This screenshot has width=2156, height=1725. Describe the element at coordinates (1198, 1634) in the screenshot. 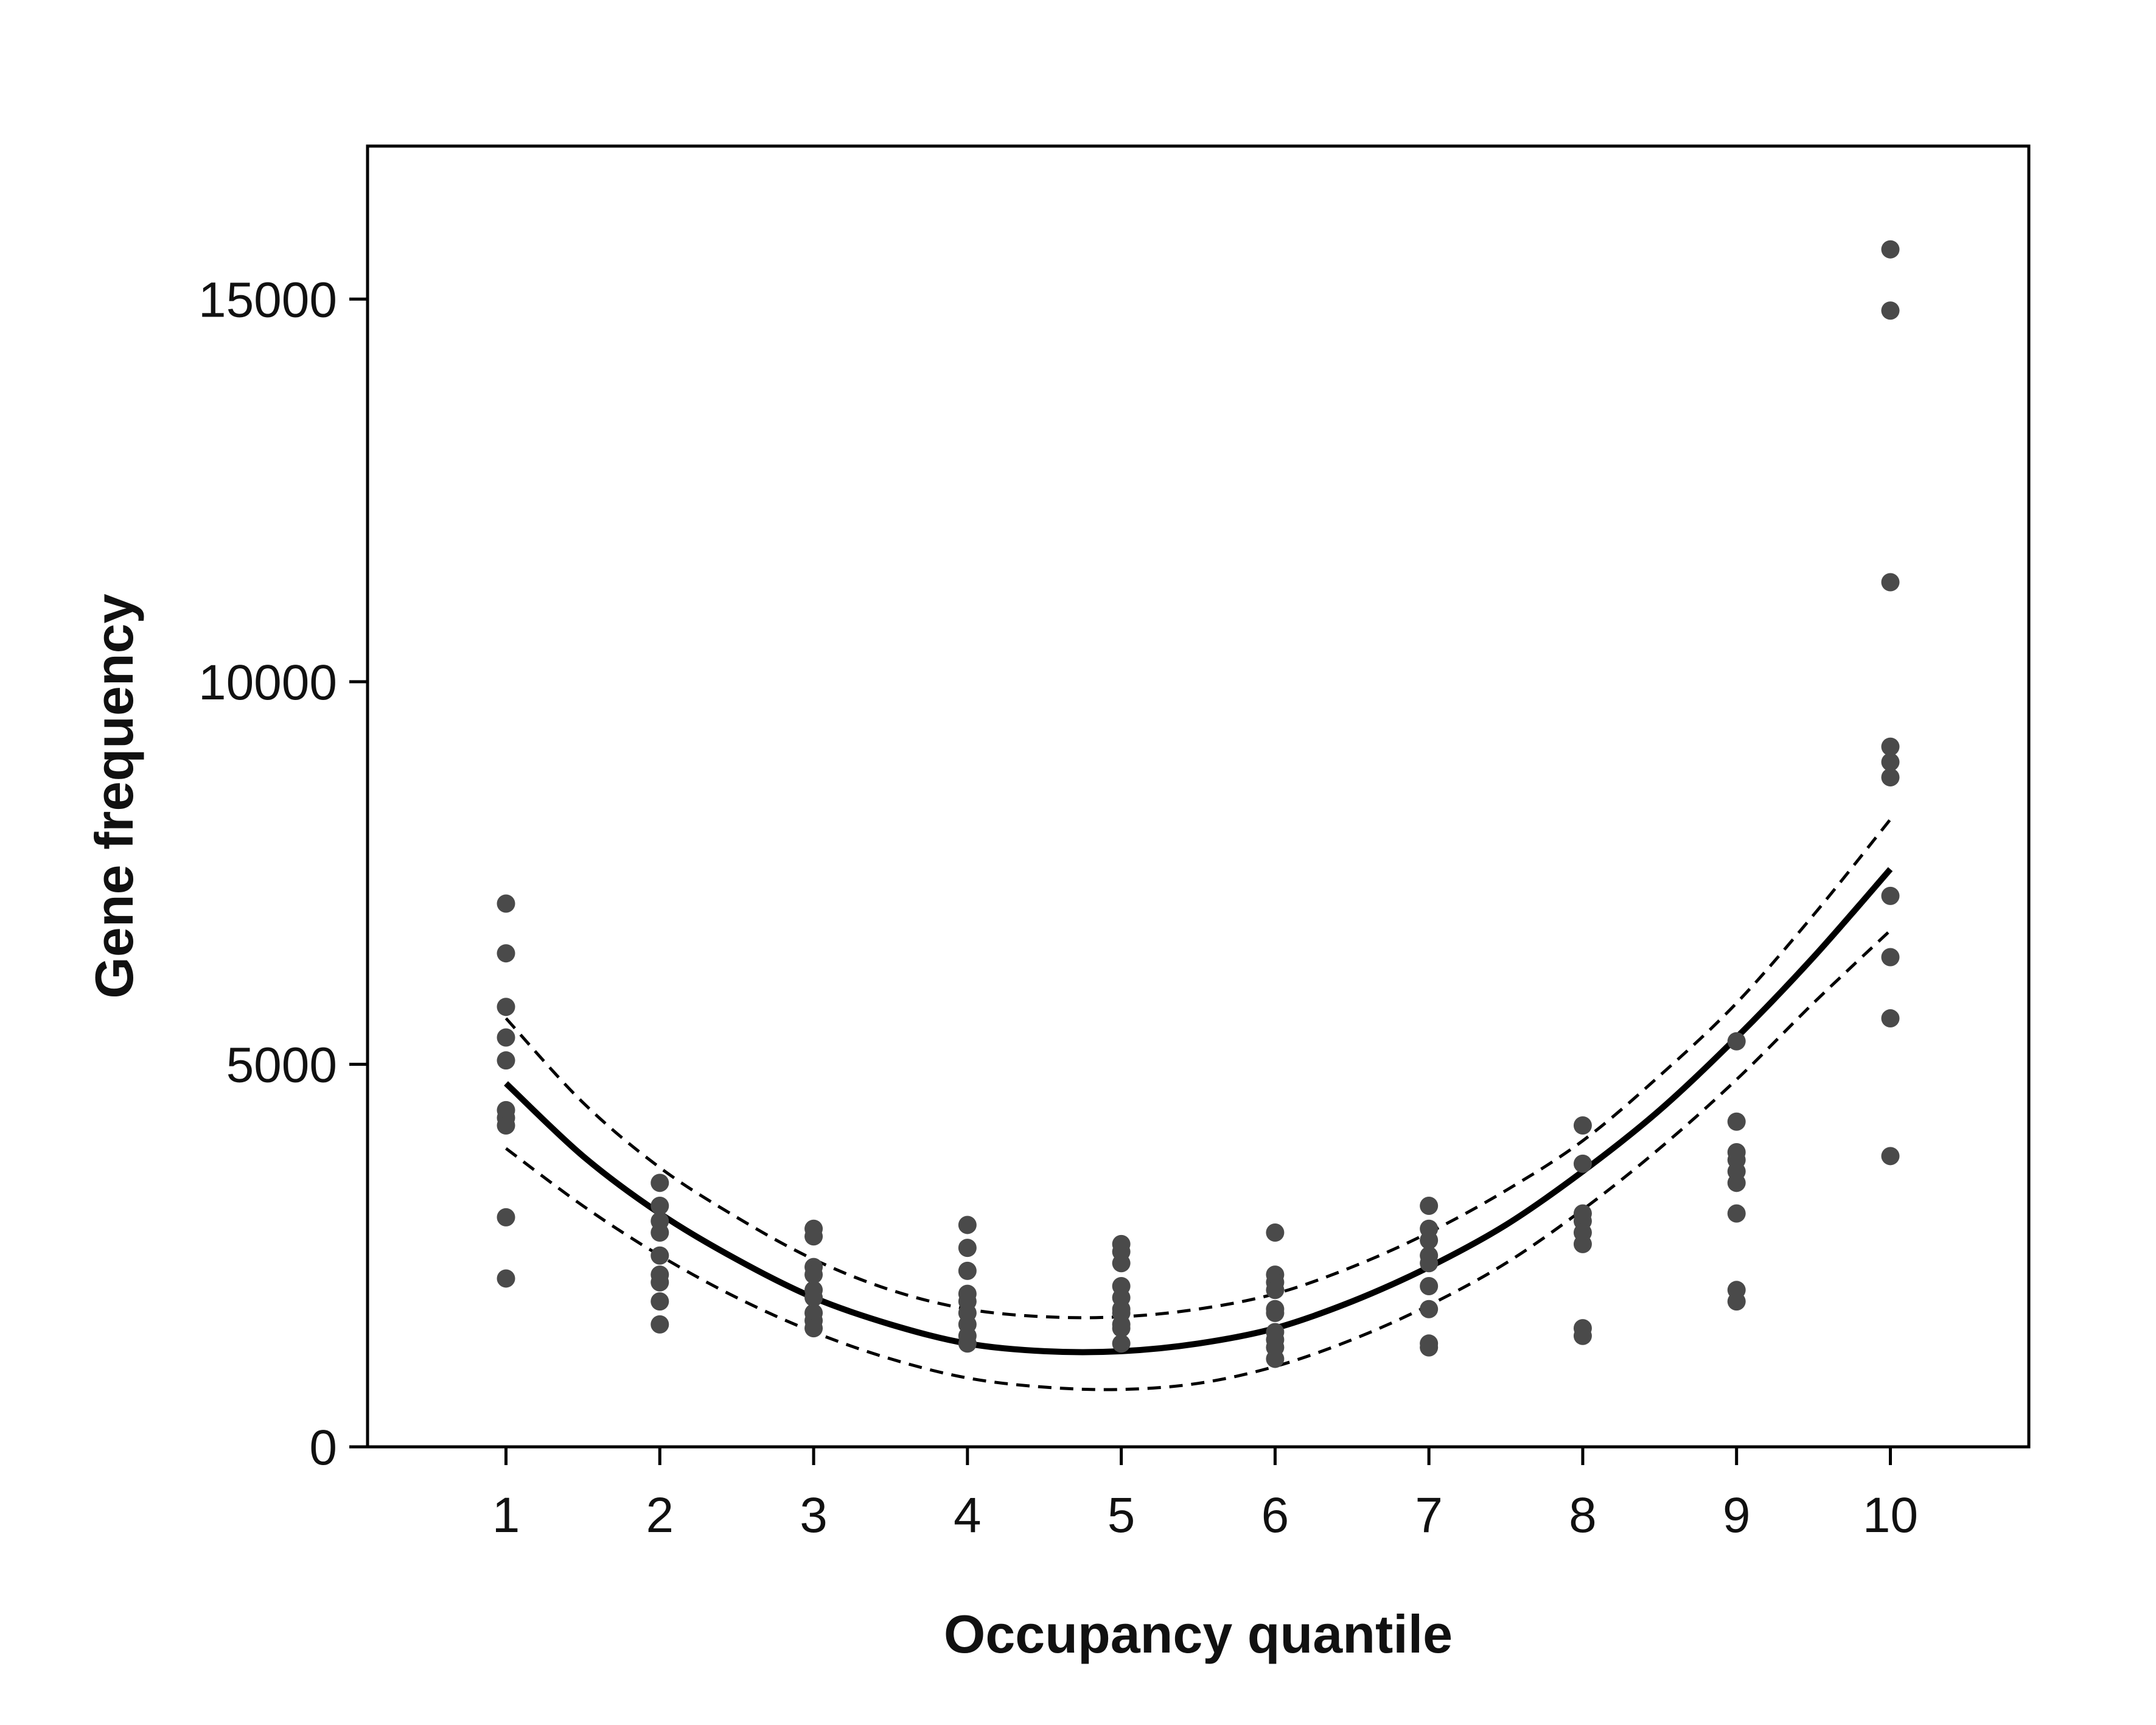

I see `x-axis-title: Occupancy quantile` at that location.